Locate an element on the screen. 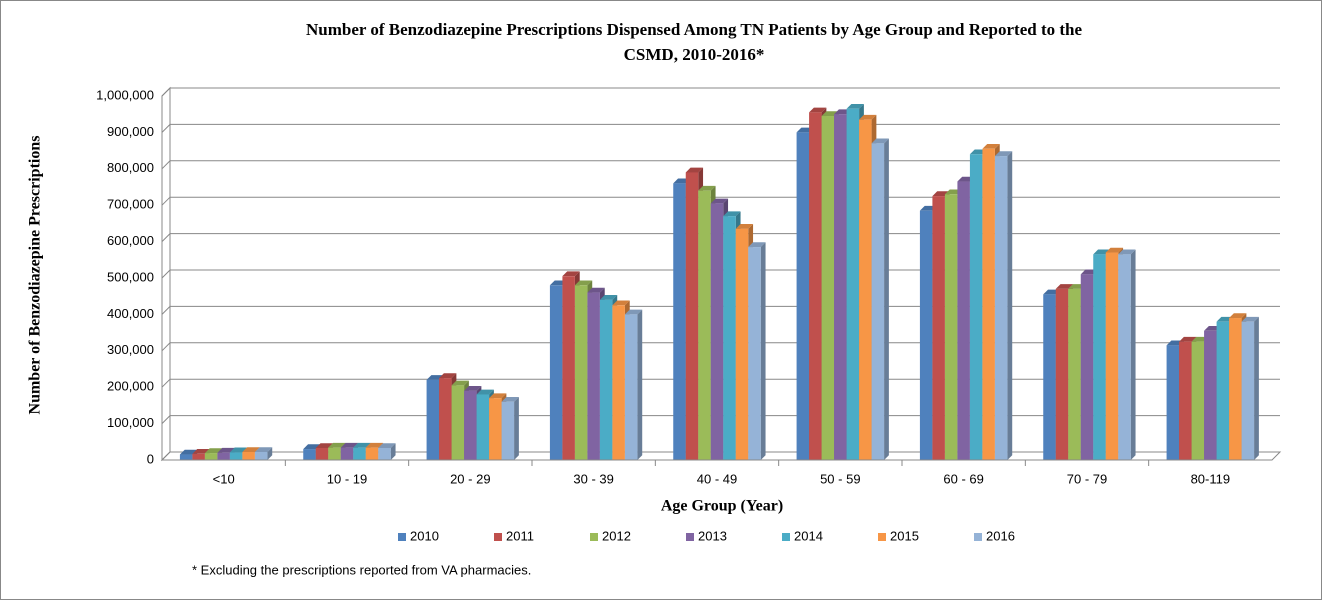 The width and height of the screenshot is (1322, 600). legend-label: 2012 is located at coordinates (616, 535).